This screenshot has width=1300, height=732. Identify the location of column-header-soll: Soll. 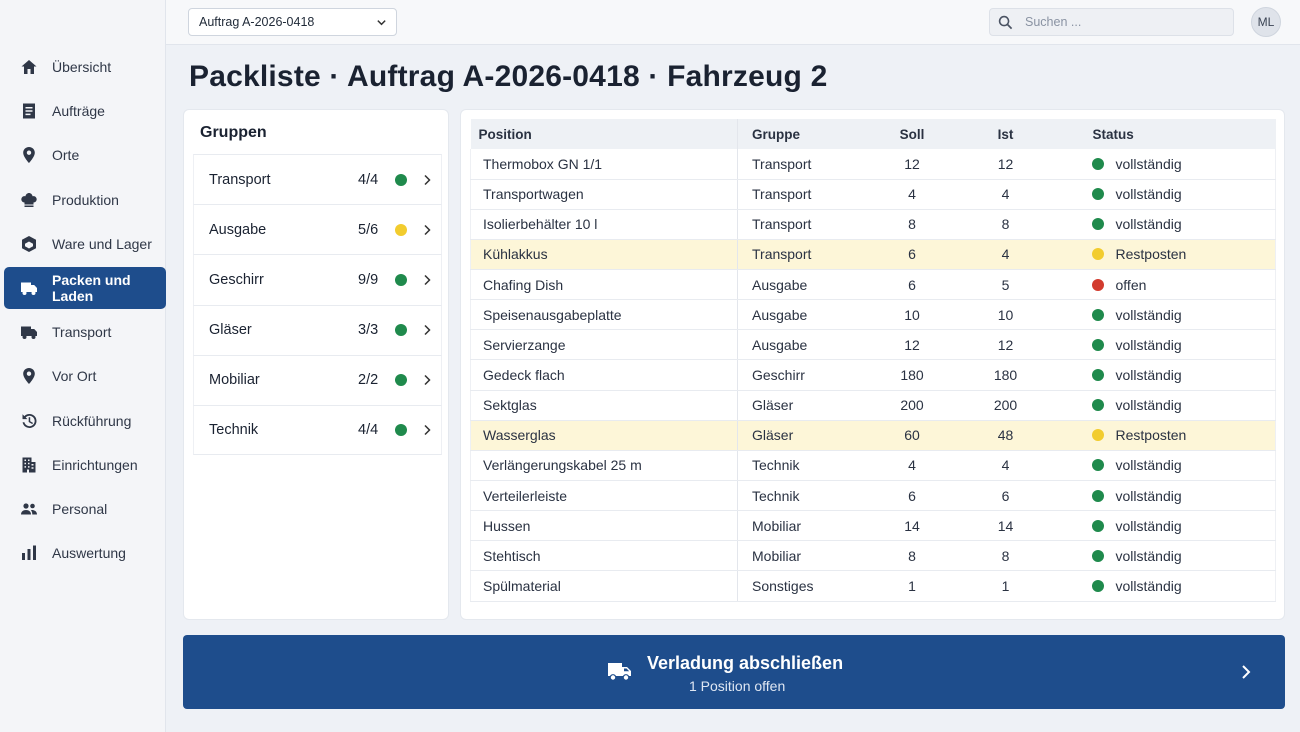
(912, 134).